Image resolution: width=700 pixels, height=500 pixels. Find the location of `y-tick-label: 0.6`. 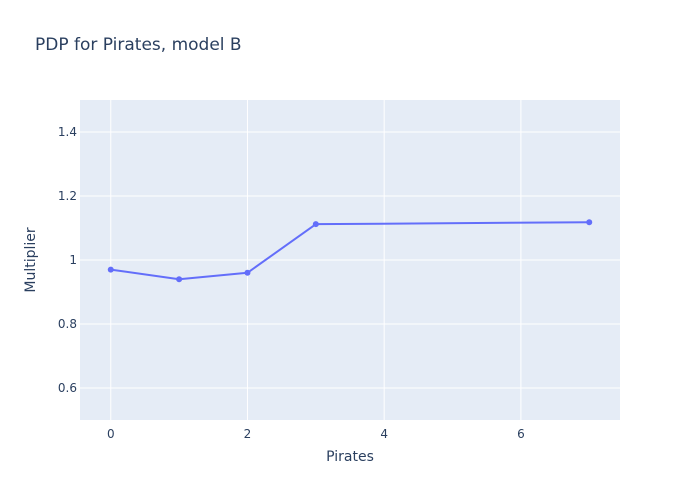

y-tick-label: 0.6 is located at coordinates (67, 388).